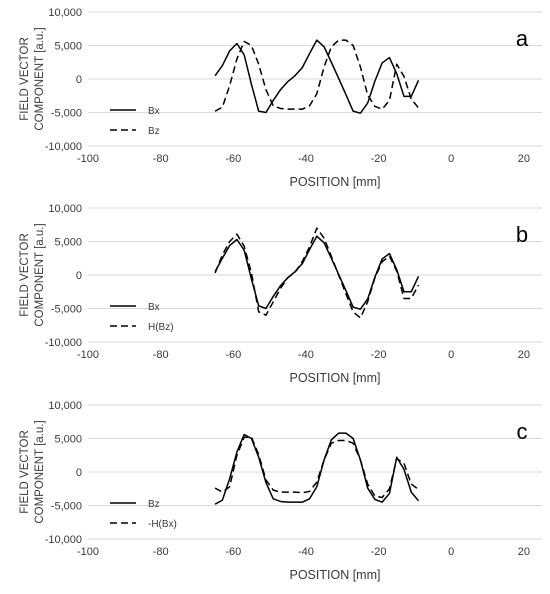  I want to click on panel-label: b, so click(522, 234).